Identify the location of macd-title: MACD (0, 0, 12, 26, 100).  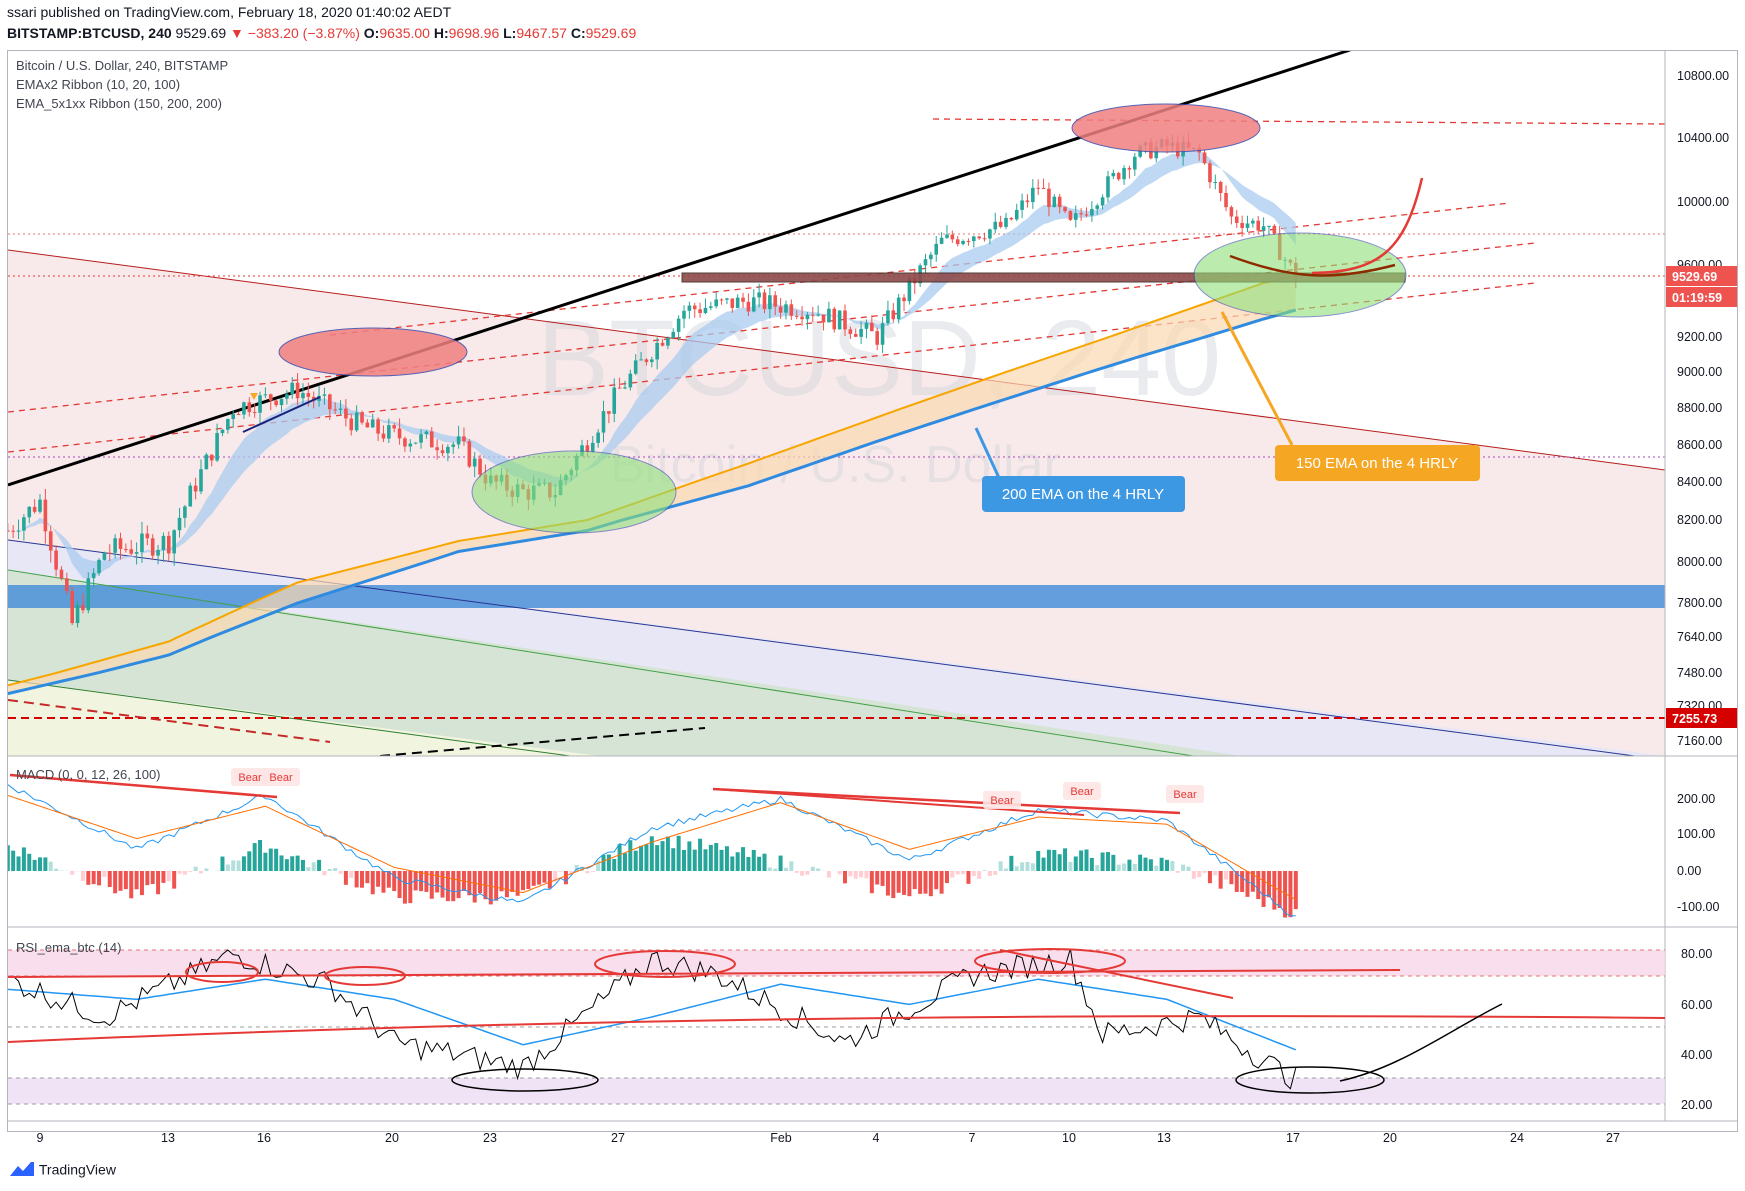
(88, 774).